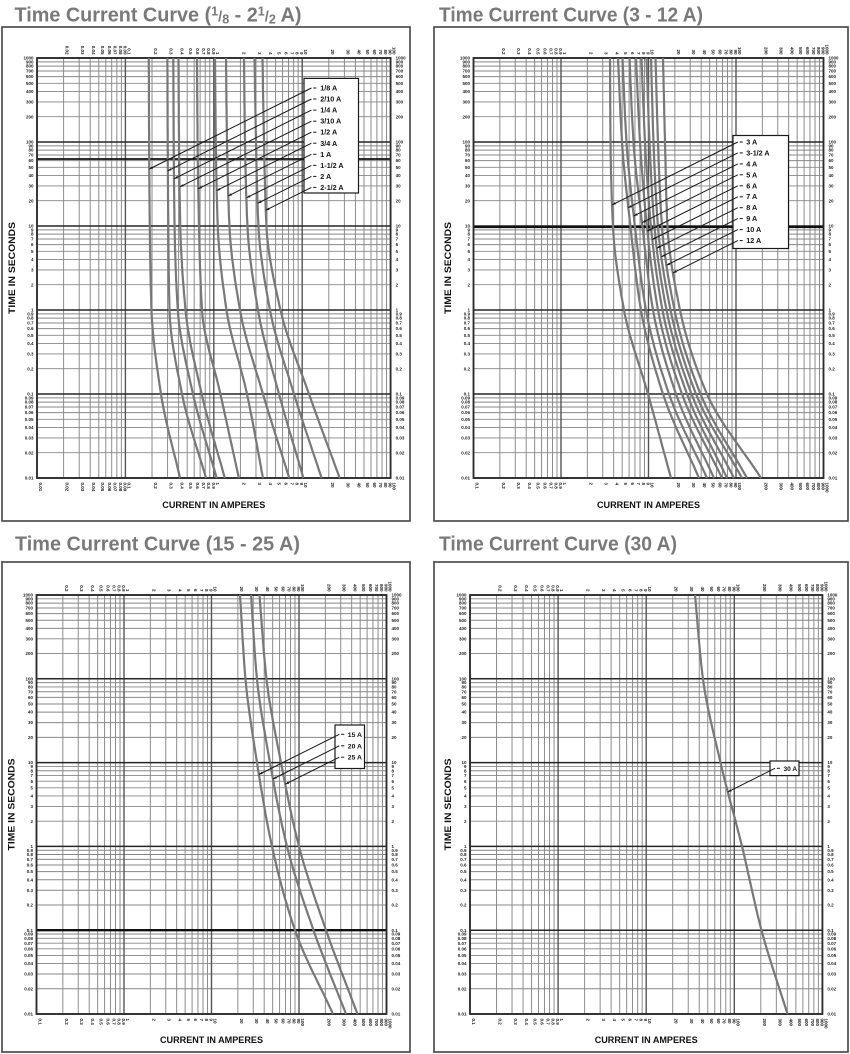 This screenshot has width=850, height=1054. What do you see at coordinates (833, 438) in the screenshot?
I see `svg-text: 0.03` at bounding box center [833, 438].